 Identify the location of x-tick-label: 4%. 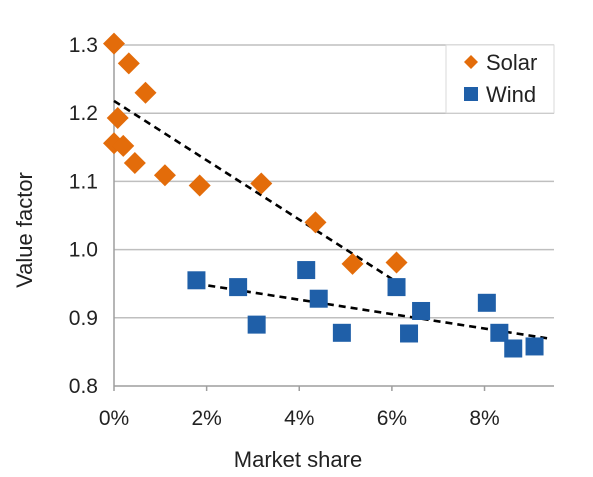
(299, 418).